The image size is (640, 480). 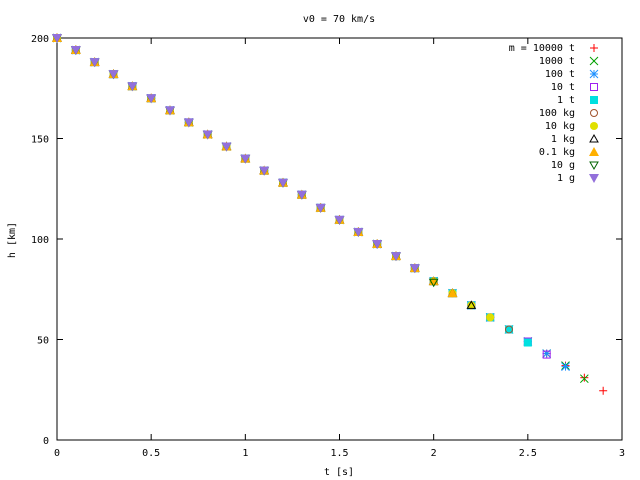 I want to click on x-tick-label: 2.5, so click(x=528, y=453).